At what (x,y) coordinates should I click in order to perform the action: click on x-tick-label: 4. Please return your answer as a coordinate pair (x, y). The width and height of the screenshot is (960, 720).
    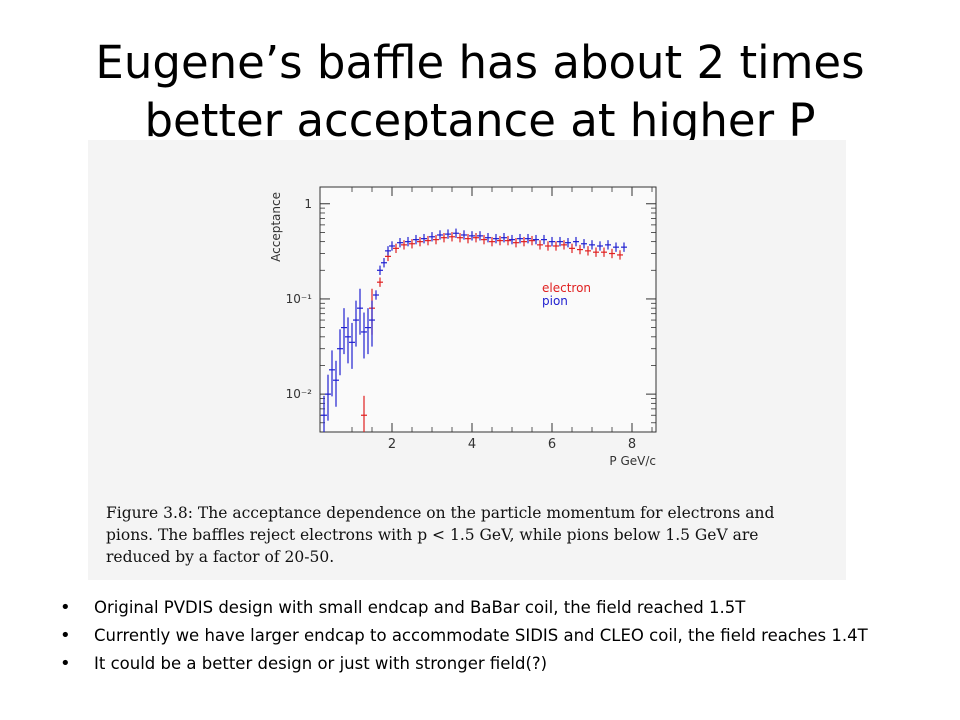
    Looking at the image, I should click on (472, 444).